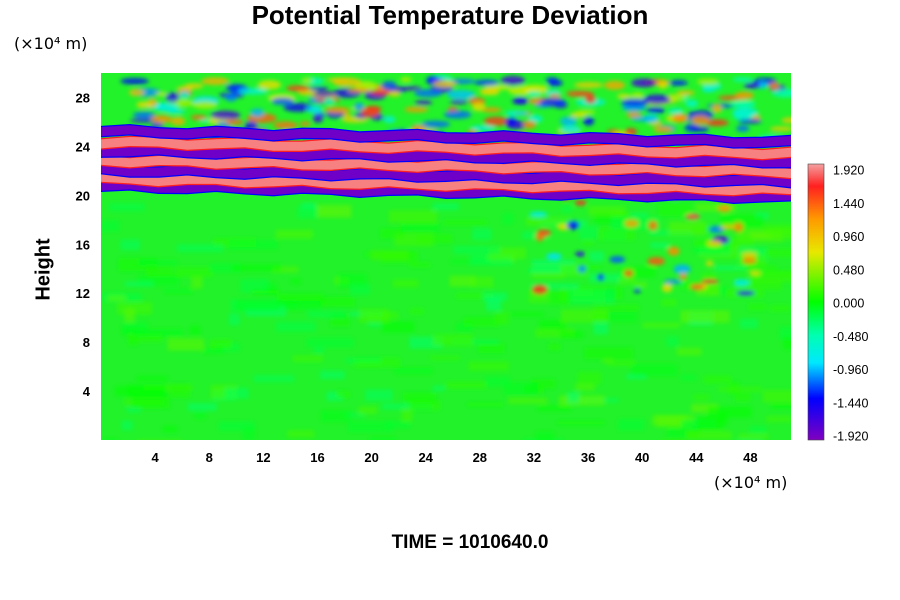 This screenshot has height=600, width=900. I want to click on y-tick-label: 28, so click(83, 98).